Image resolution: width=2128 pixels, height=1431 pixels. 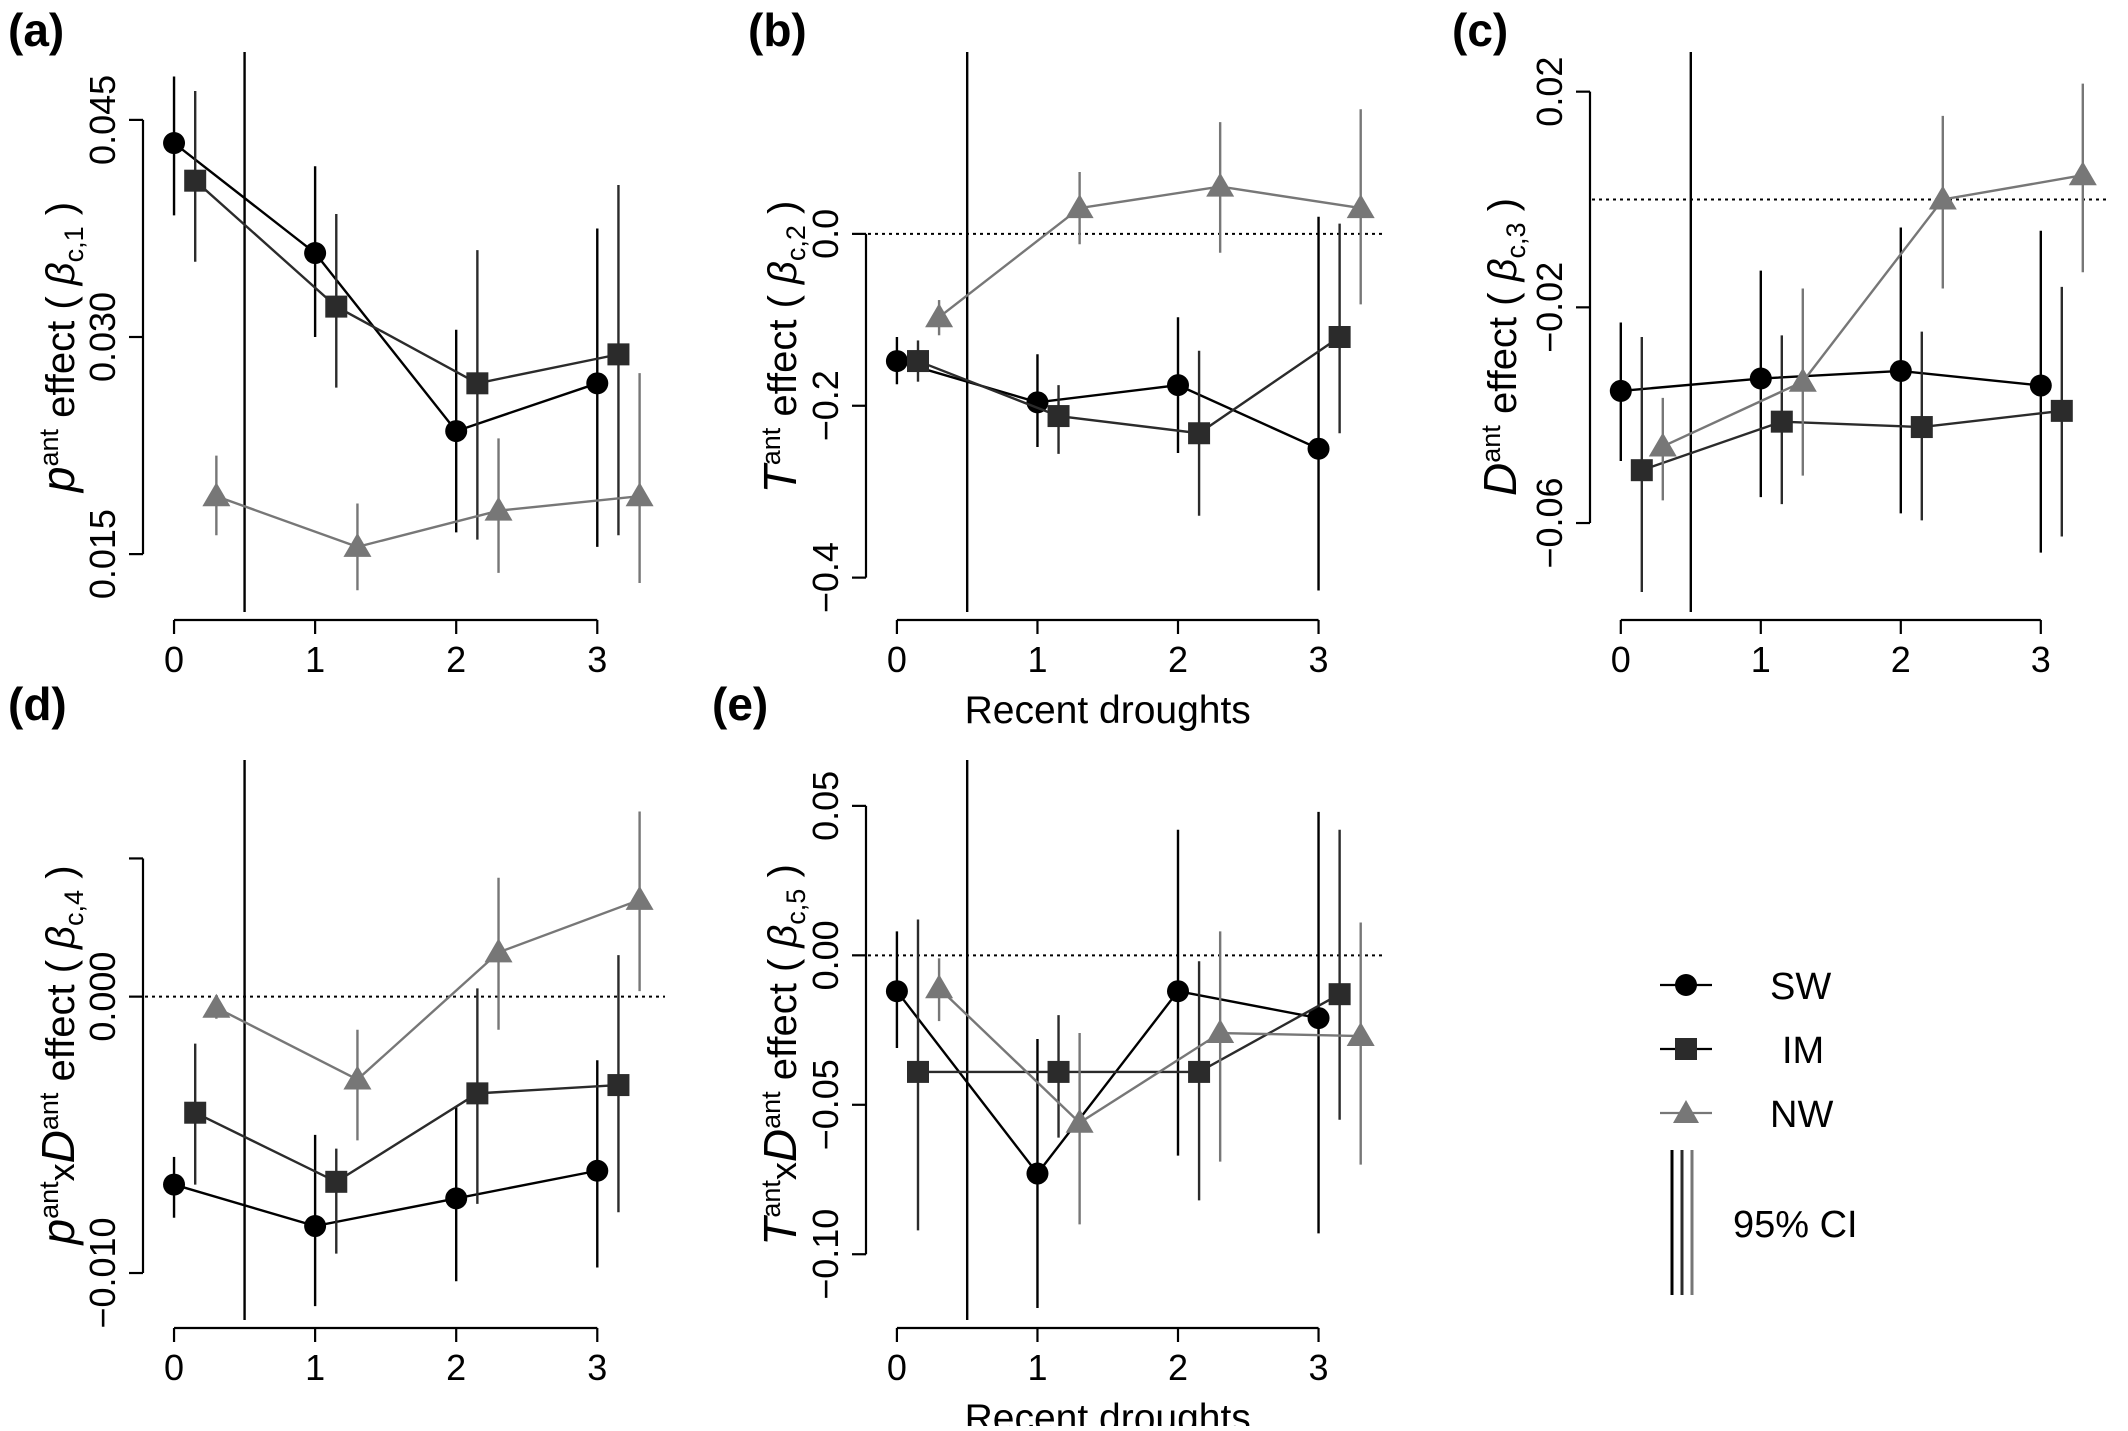 What do you see at coordinates (102, 337) in the screenshot?
I see `y-tick-label: 0.030` at bounding box center [102, 337].